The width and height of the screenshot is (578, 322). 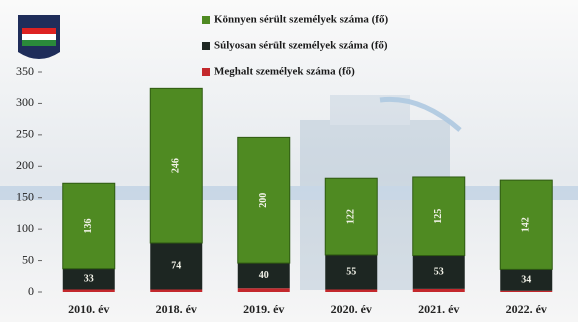 I want to click on data-label: 125, so click(x=438, y=216).